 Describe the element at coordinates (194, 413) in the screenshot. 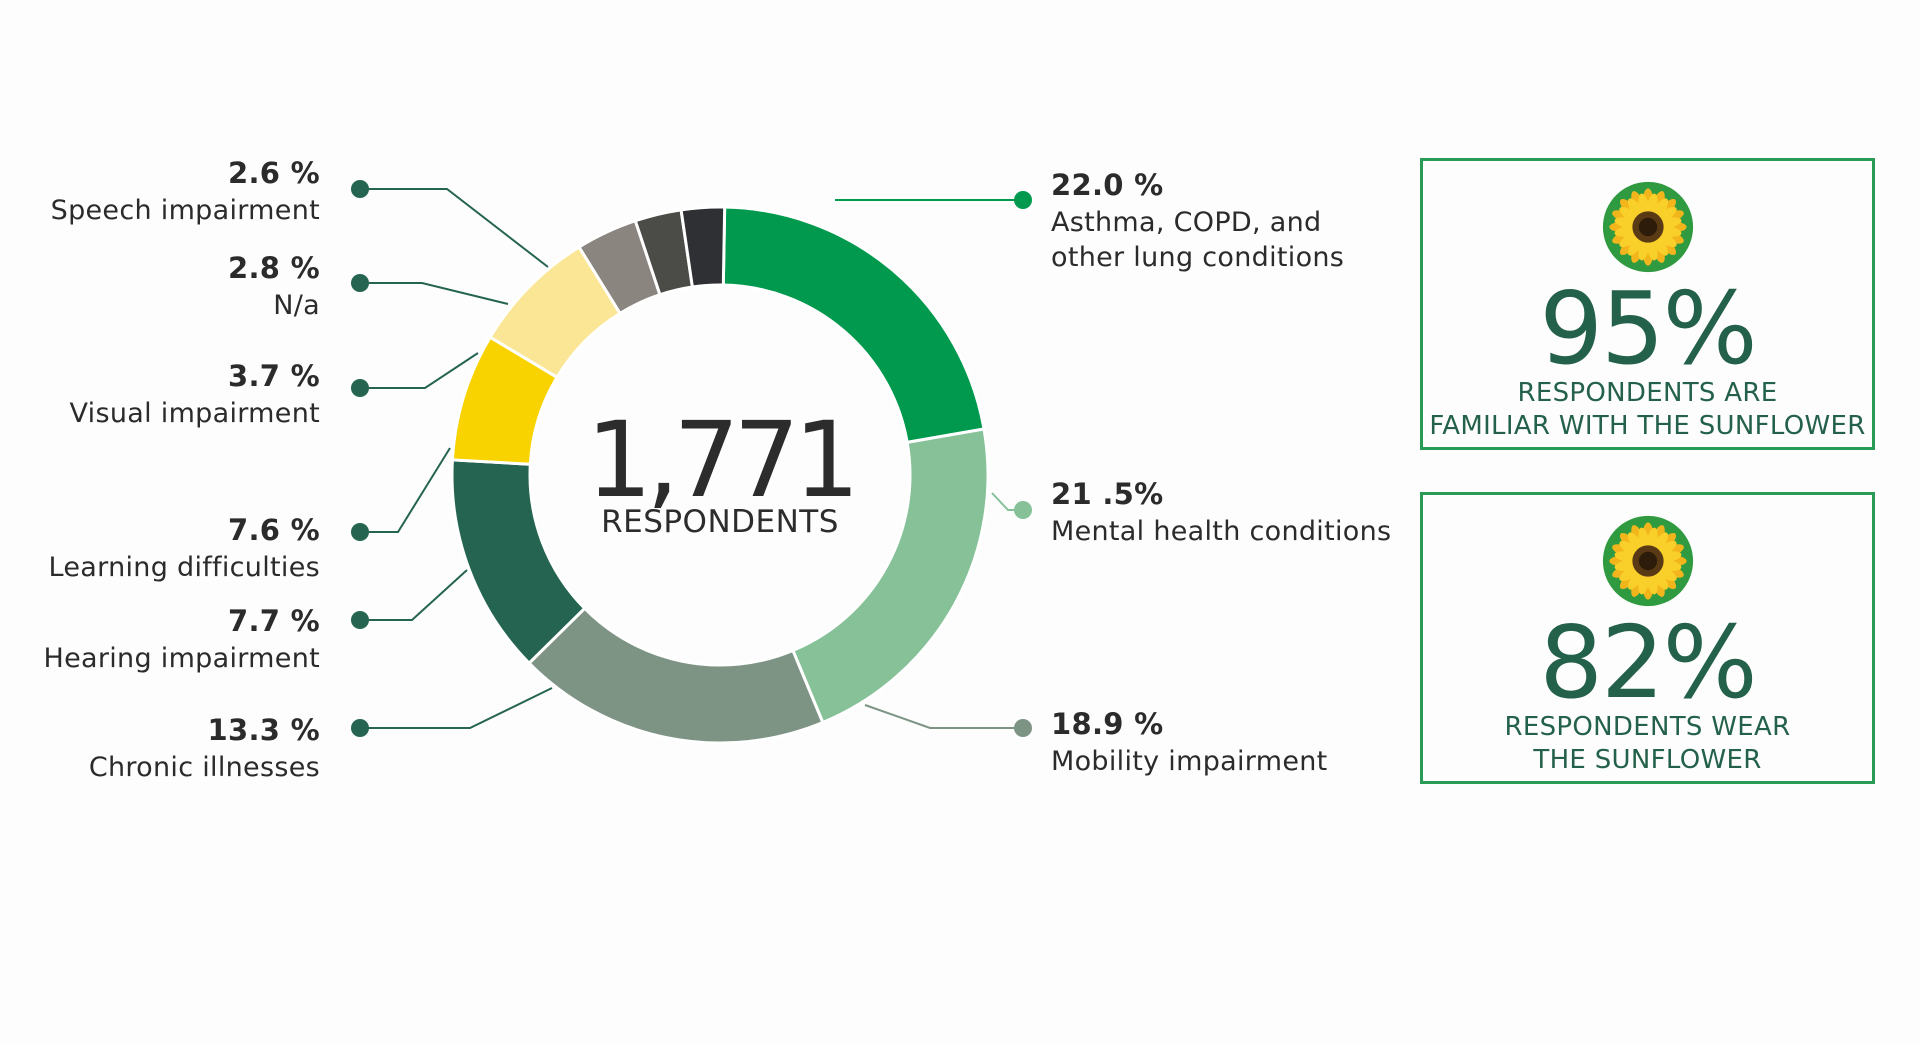

I see `visual-name: Visual impairment` at that location.